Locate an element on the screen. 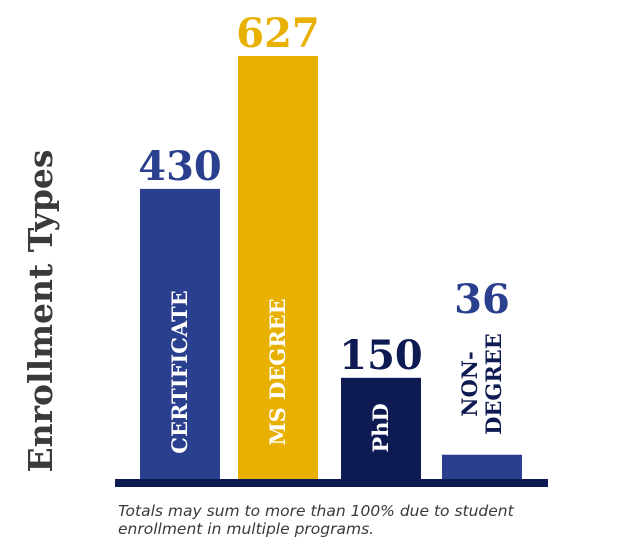 The image size is (620, 556). category-label-0-line-0: CERTIFICATE is located at coordinates (179, 371).